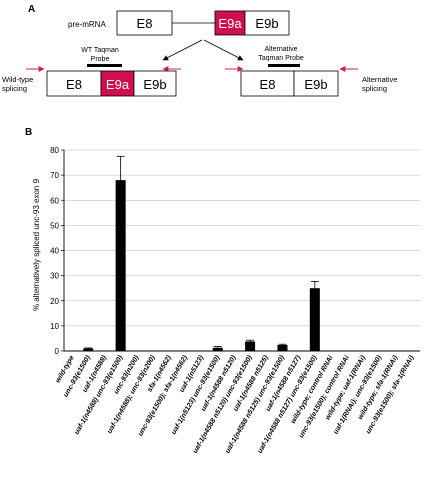 This screenshot has height=496, width=430. I want to click on wt-exon-e9a, so click(117, 83).